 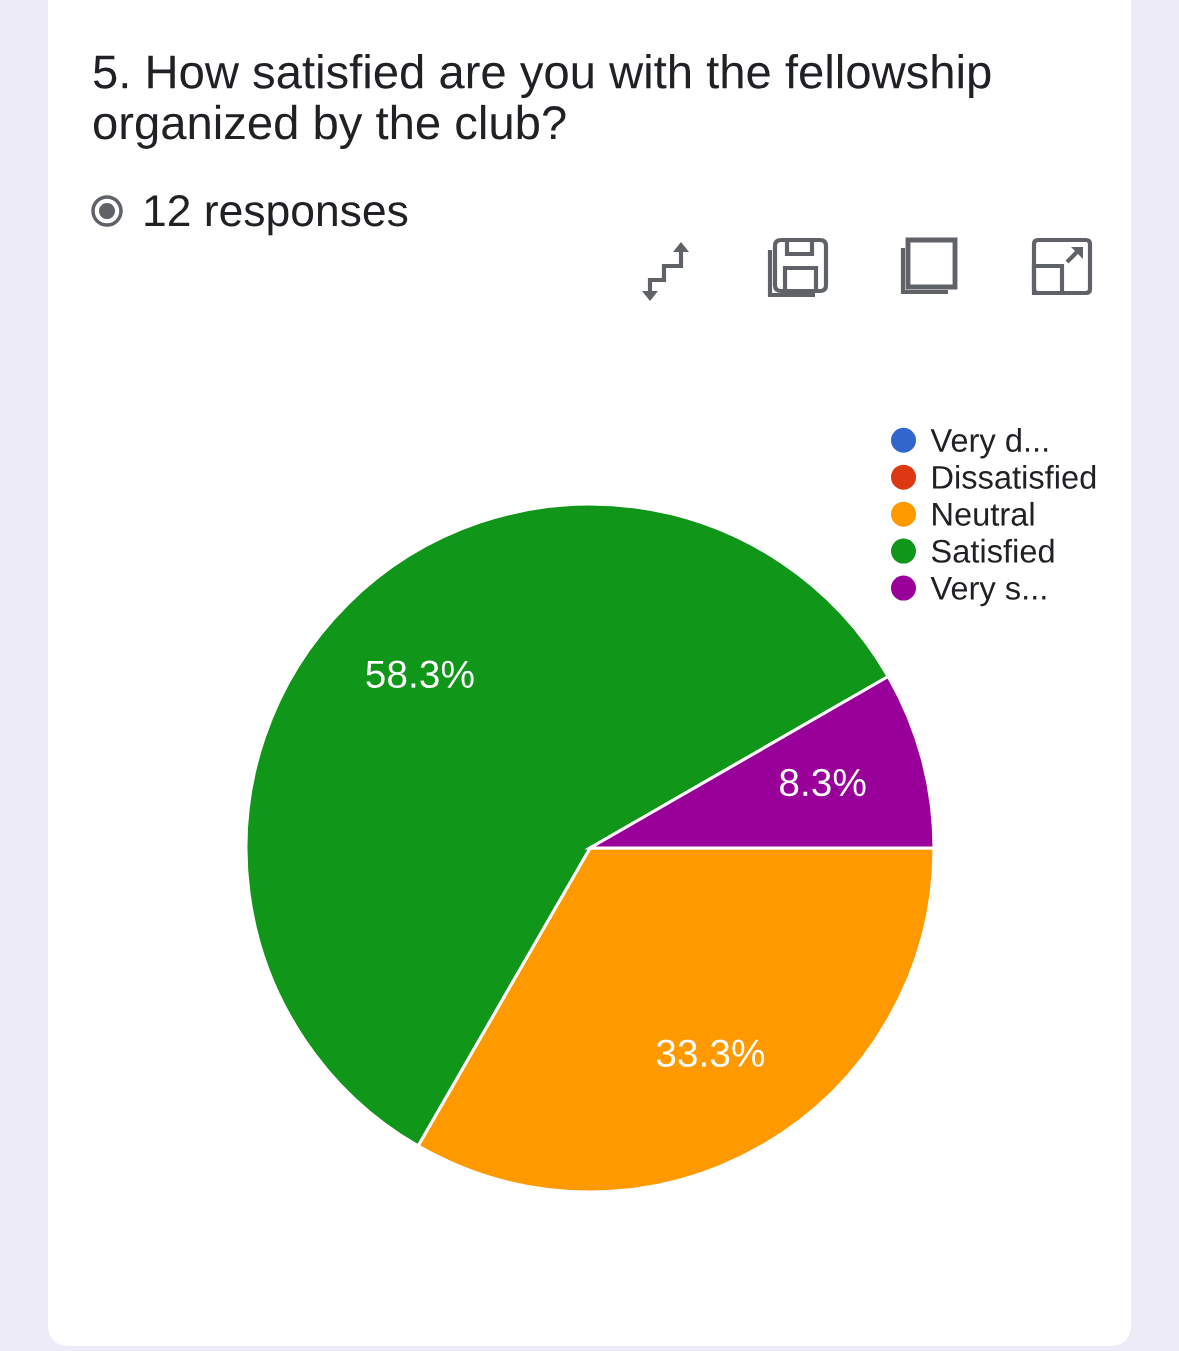 I want to click on data-label: 58.3%, so click(x=420, y=674).